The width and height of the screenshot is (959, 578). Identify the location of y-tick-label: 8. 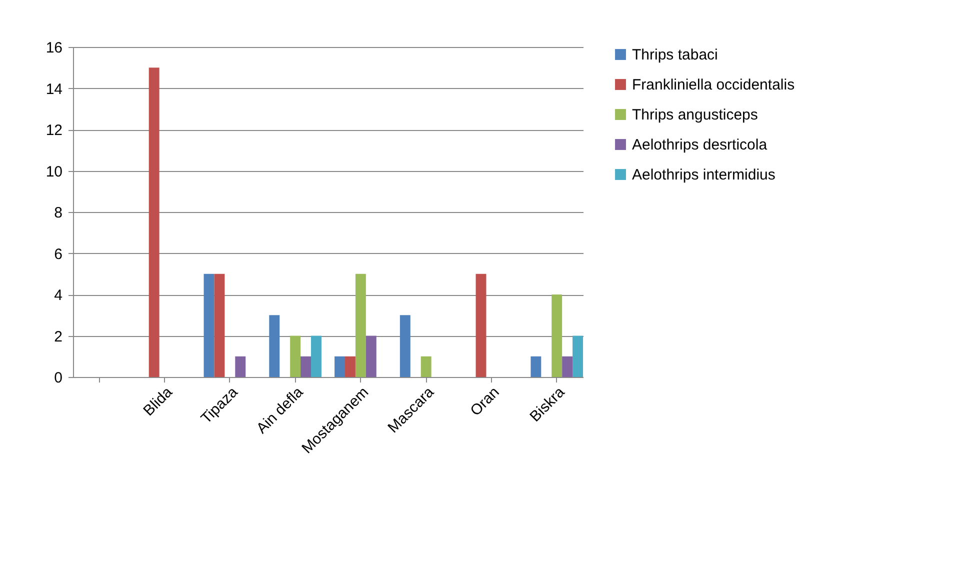
(58, 213).